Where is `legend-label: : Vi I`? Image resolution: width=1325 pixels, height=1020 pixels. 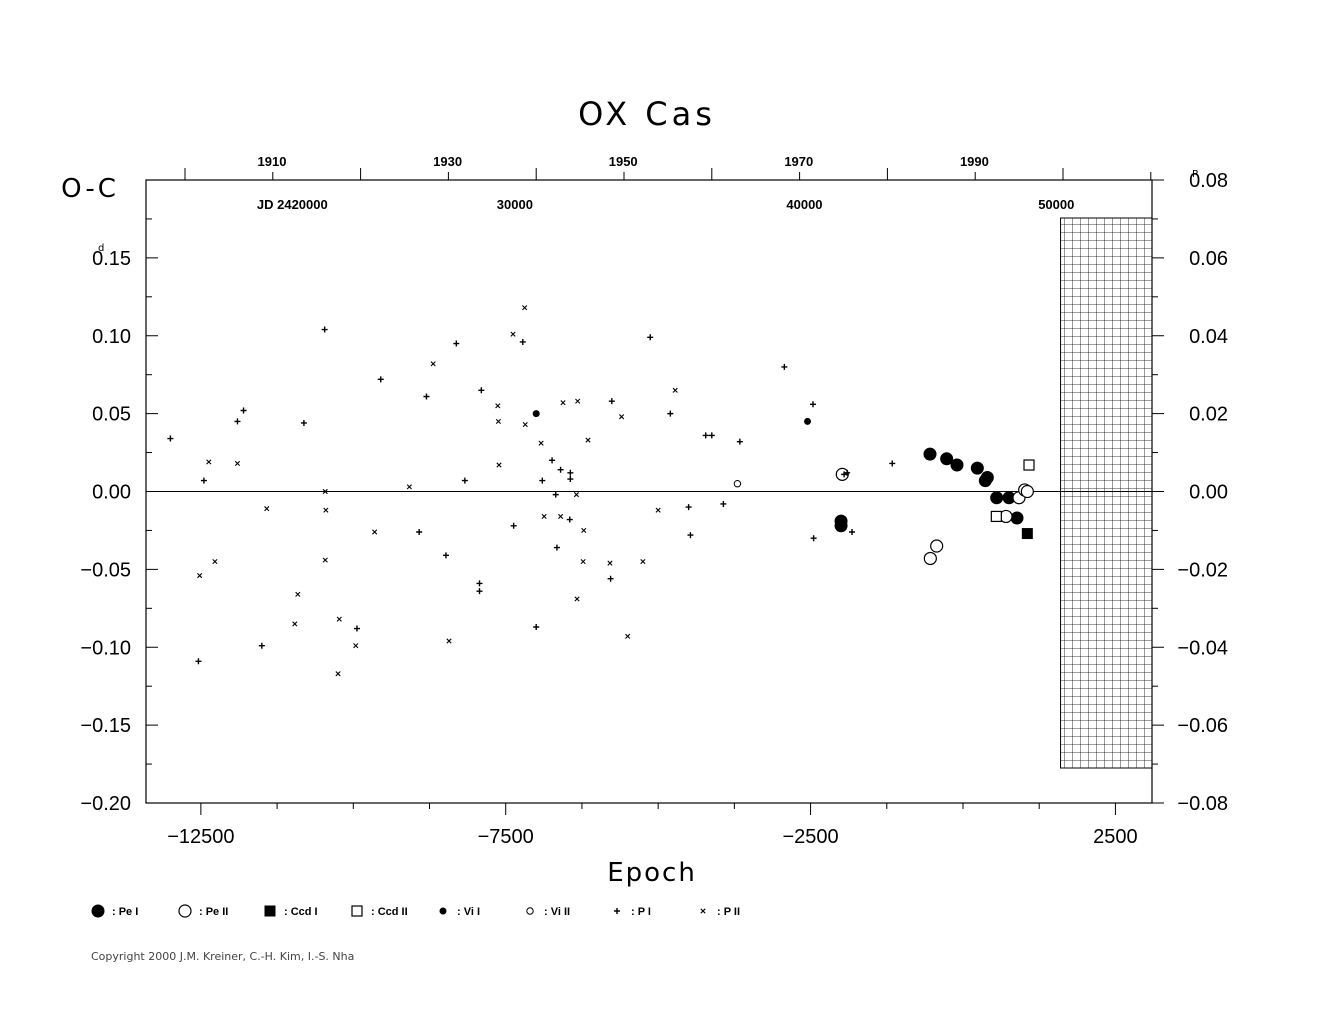
legend-label: : Vi I is located at coordinates (468, 912).